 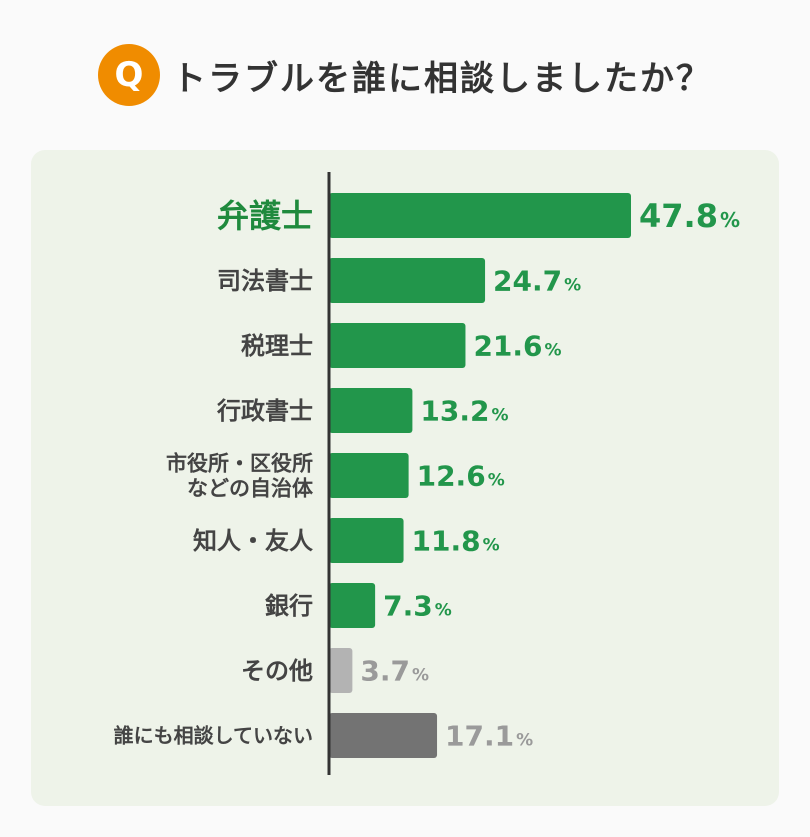 I want to click on category-label-2: 税理士, so click(x=277, y=346).